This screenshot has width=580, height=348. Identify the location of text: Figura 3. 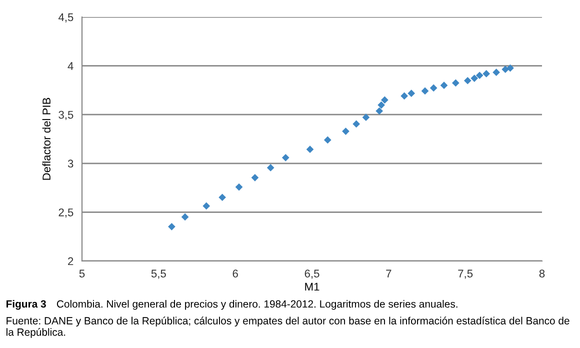
(26, 305).